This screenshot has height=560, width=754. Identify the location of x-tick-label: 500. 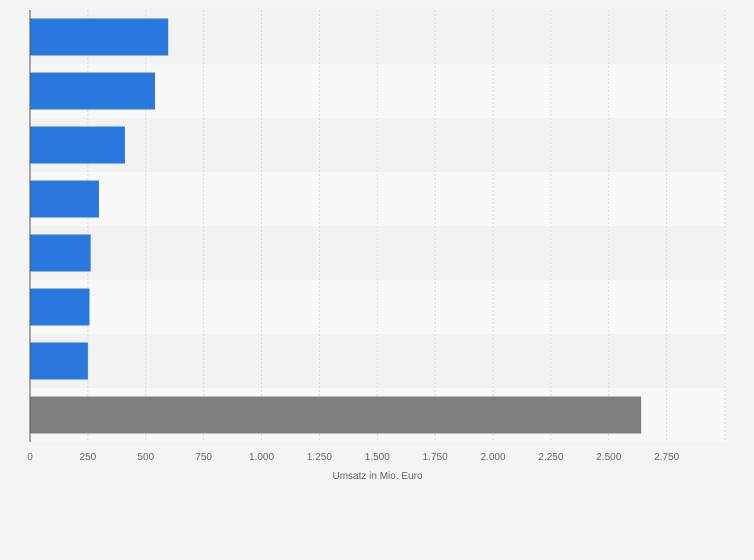
(145, 457).